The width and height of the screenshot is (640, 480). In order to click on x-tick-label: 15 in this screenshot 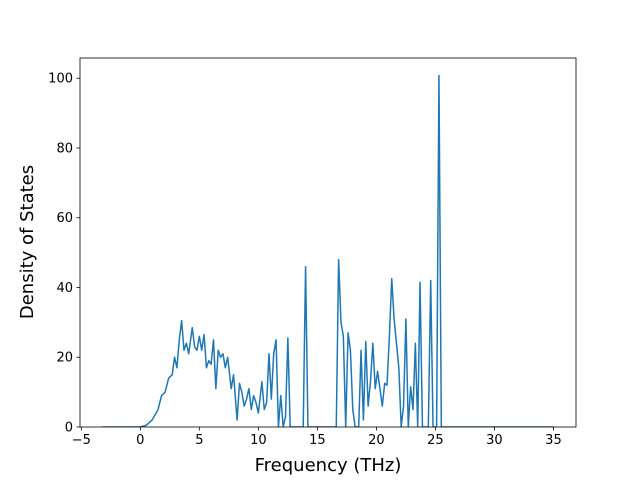, I will do `click(317, 440)`.